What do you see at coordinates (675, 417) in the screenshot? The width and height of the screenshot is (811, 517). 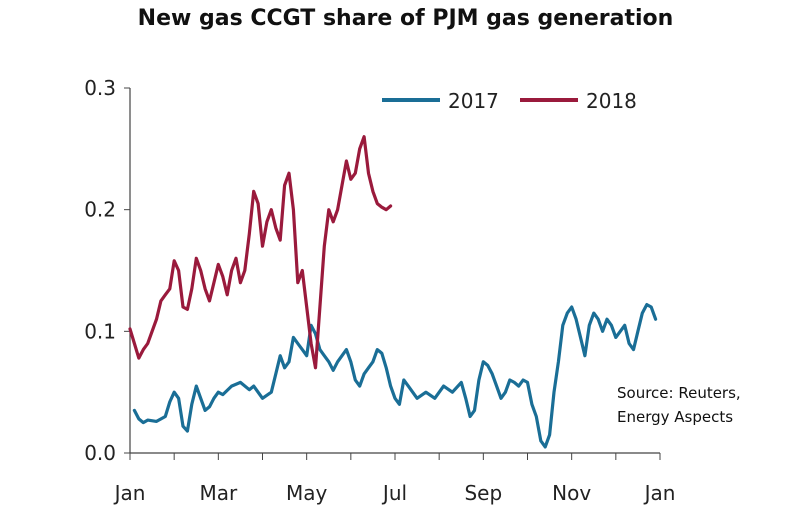 I see `source-annotation-line-2: Energy Aspects` at bounding box center [675, 417].